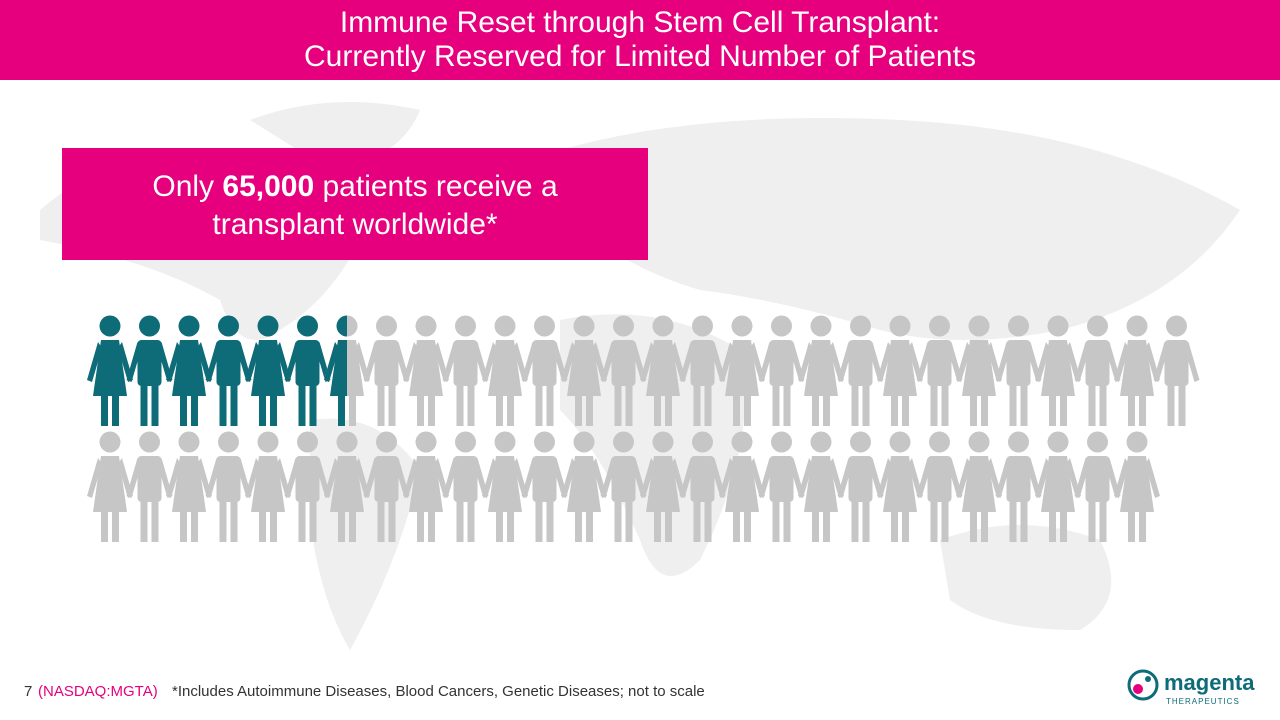 This screenshot has height=720, width=1280. What do you see at coordinates (183, 186) in the screenshot?
I see `callout-text: Only` at bounding box center [183, 186].